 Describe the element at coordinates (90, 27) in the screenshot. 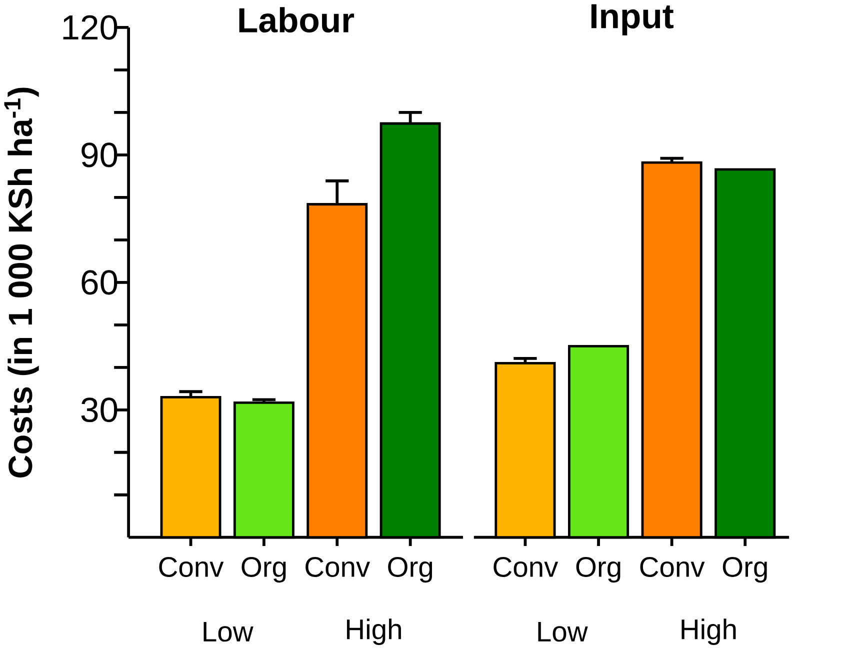

I see `y-tick-label: 120` at that location.